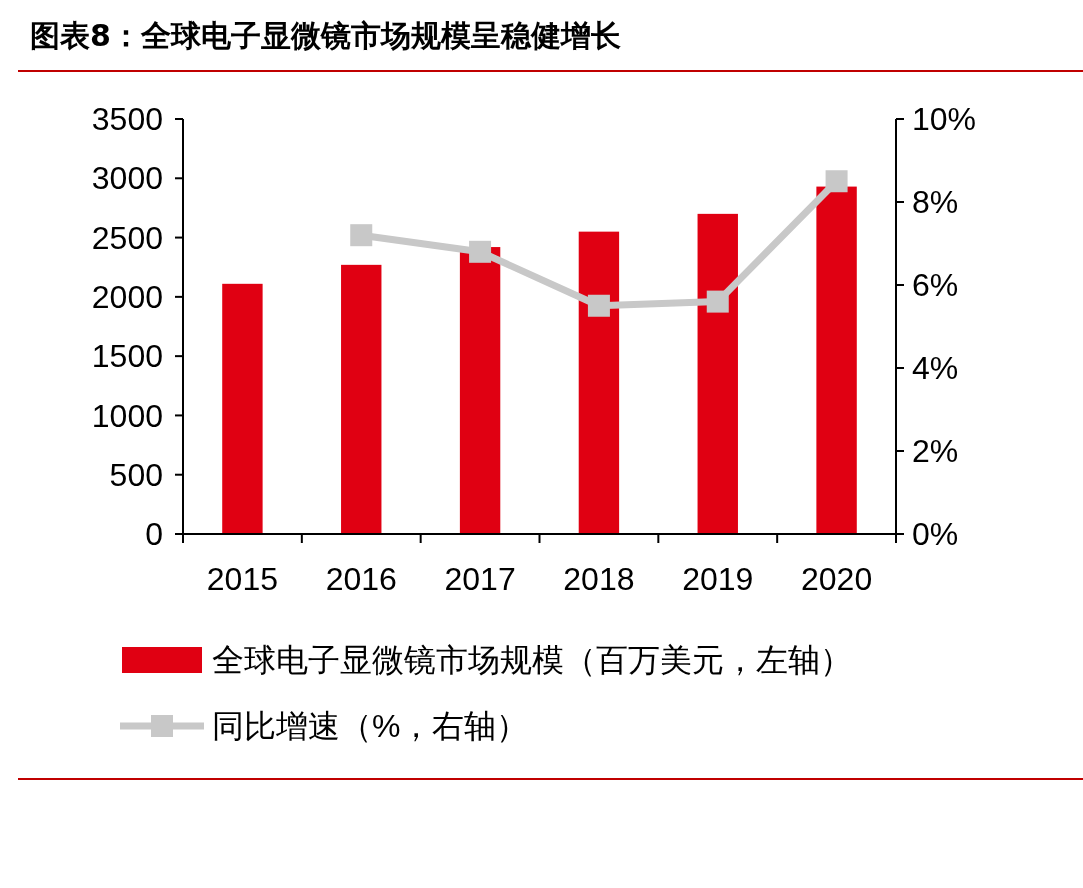 This screenshot has width=1083, height=888. Describe the element at coordinates (944, 119) in the screenshot. I see `y2-tick-label: 10%` at that location.